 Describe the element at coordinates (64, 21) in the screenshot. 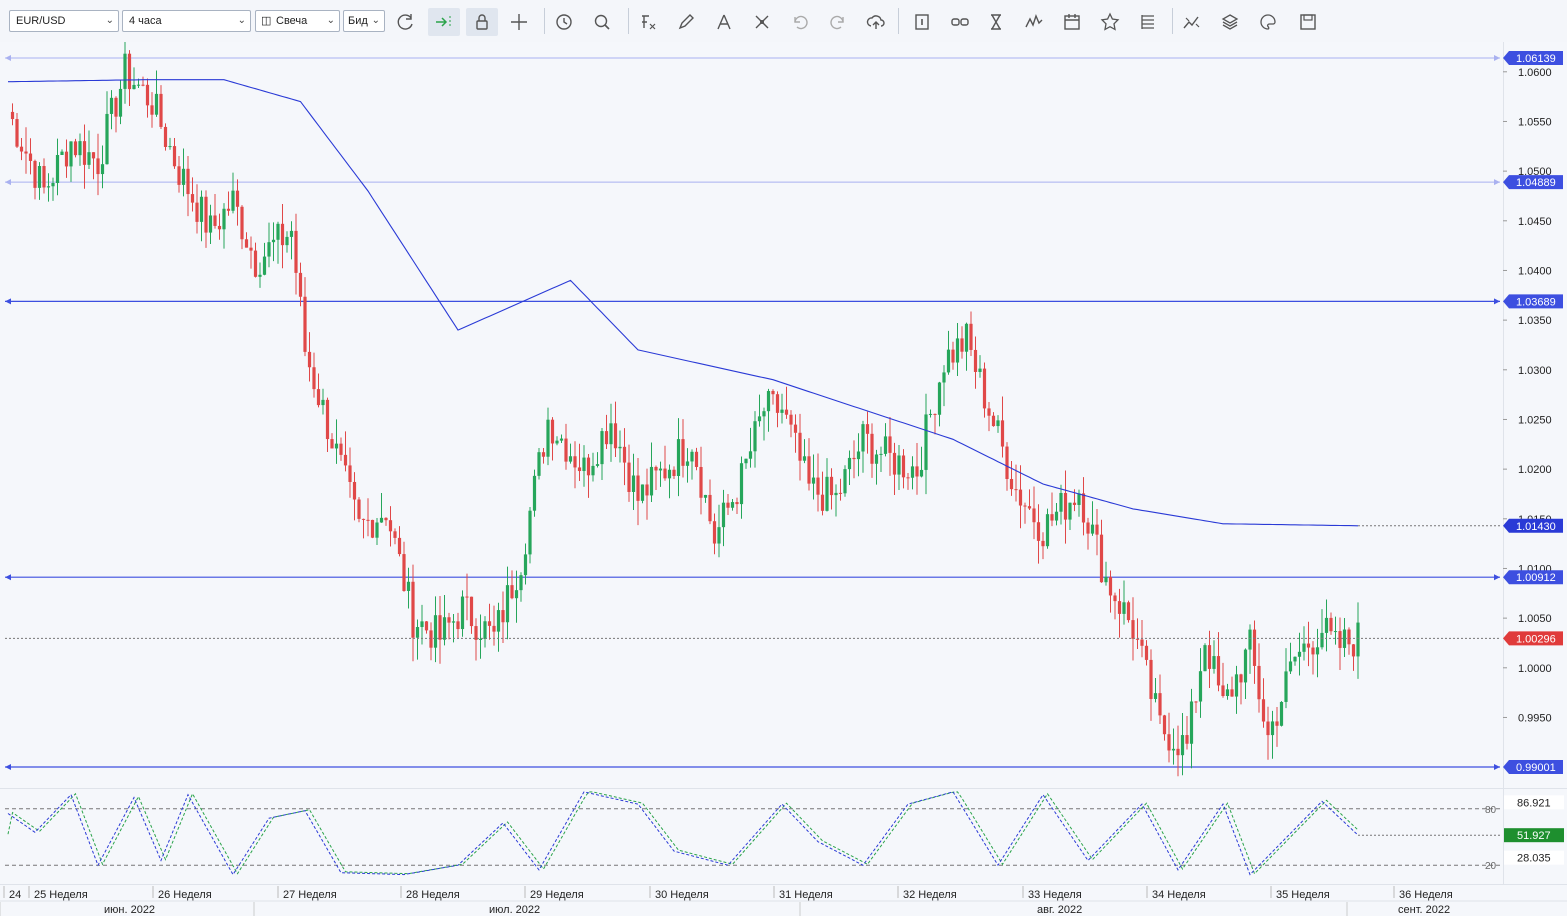

I see `symbol-select: EUR/USD ⌄` at that location.